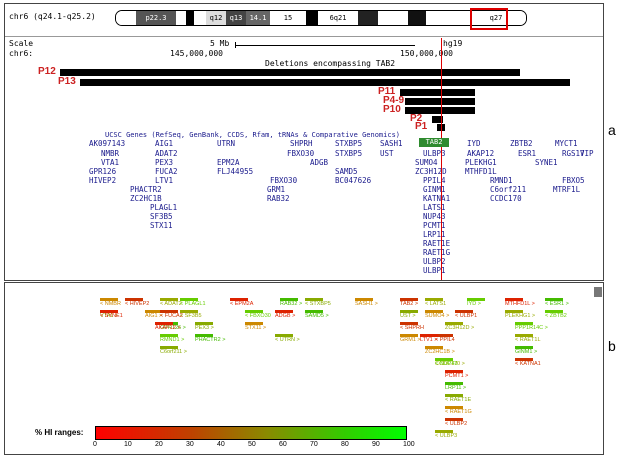 The width and height of the screenshot is (623, 457). I want to click on gene-label: HIVEP2, so click(103, 180).